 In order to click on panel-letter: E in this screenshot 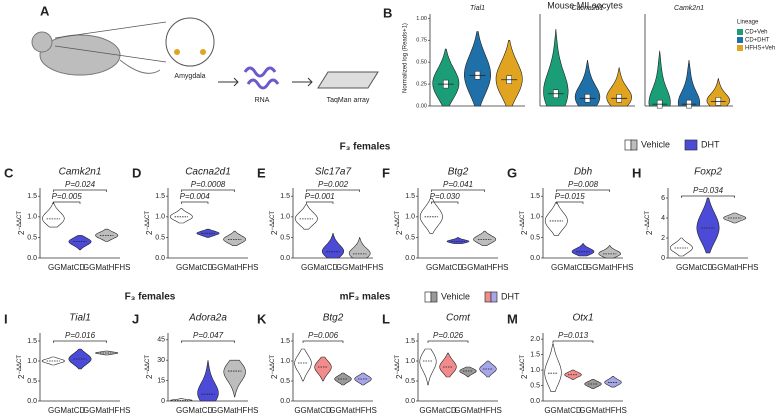, I will do `click(261, 172)`.